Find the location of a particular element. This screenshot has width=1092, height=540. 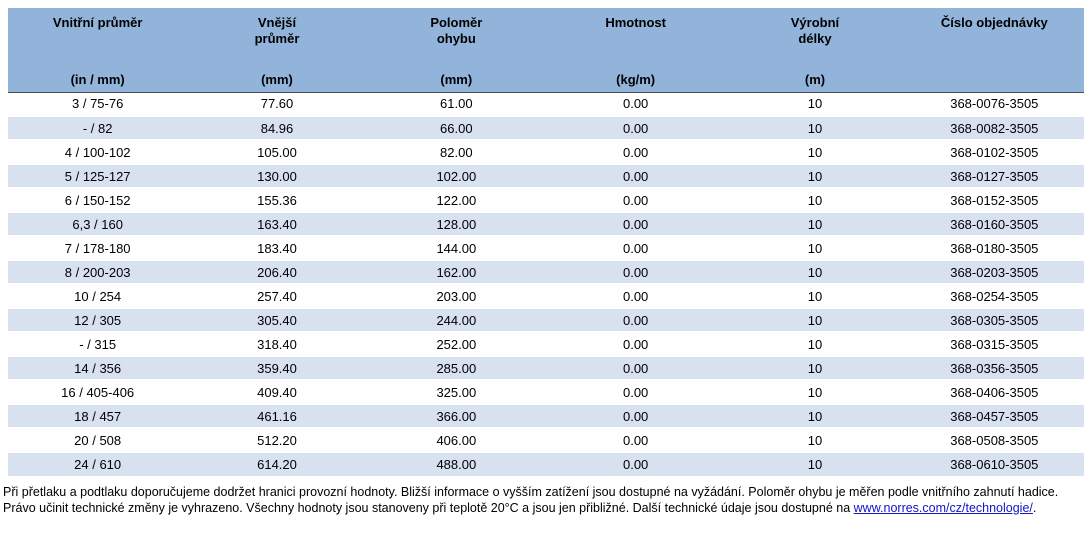

table-row: 18 / 457 461.16 366.00 0.00 10 368-0457-3505 is located at coordinates (546, 415).